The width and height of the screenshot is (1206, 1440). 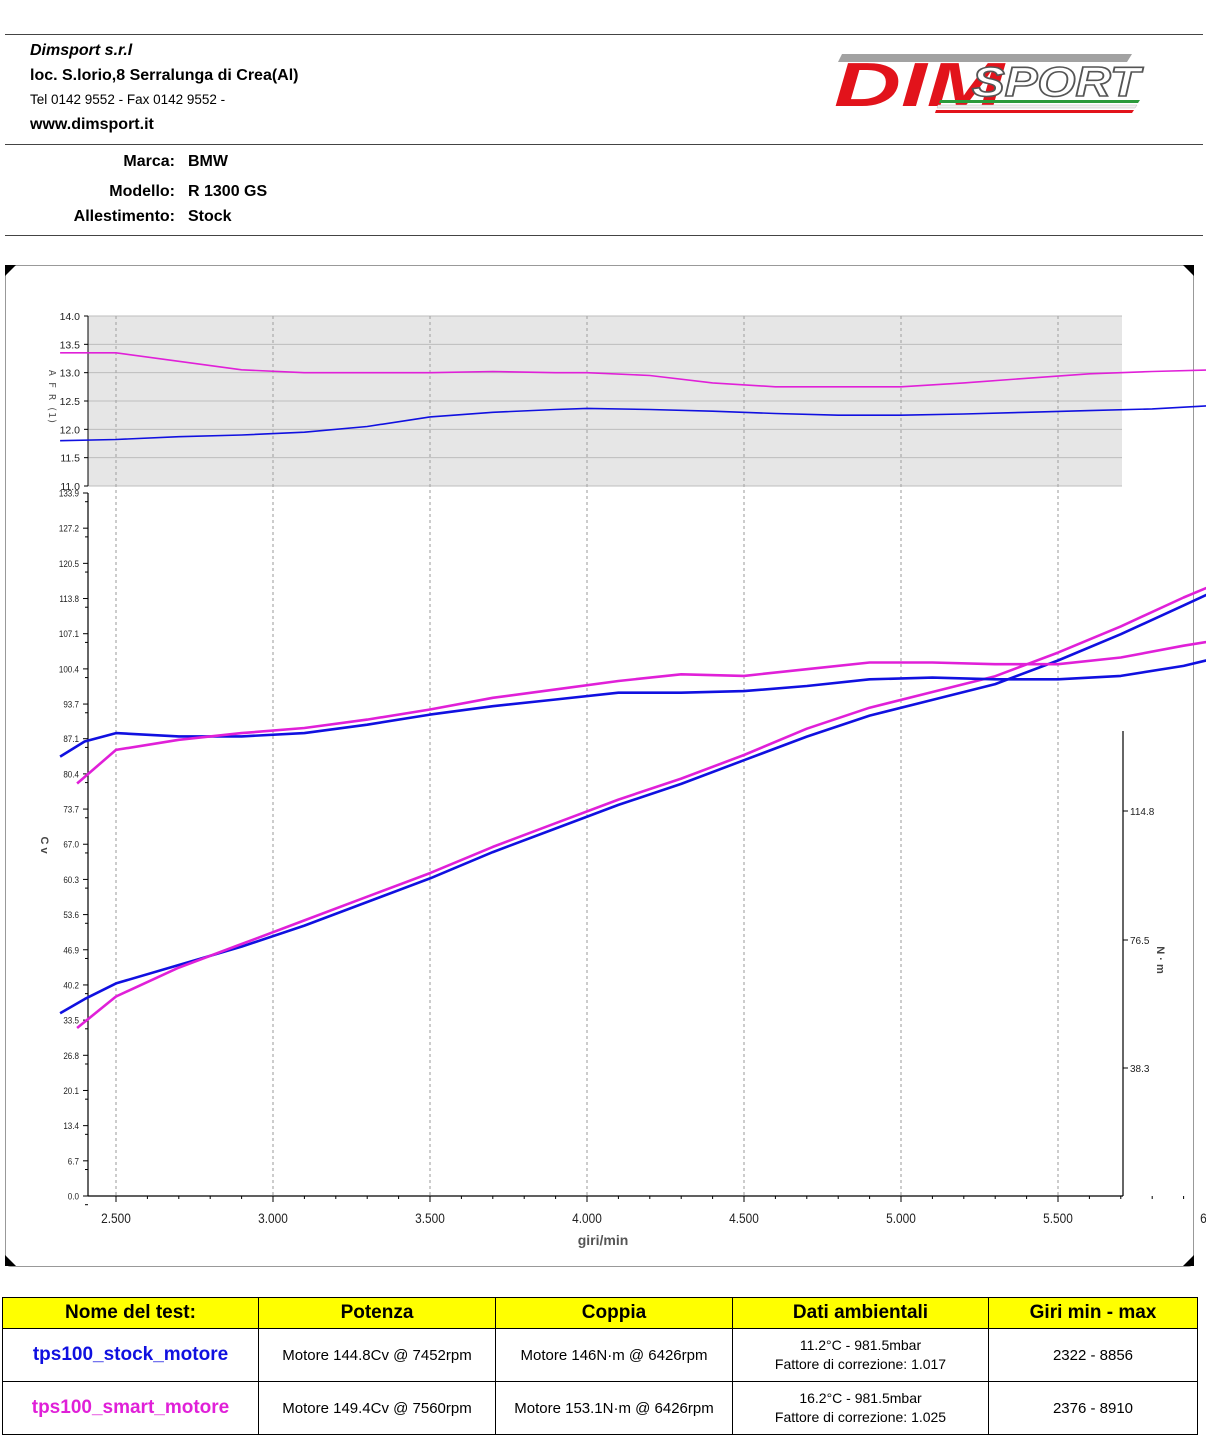 What do you see at coordinates (116, 1218) in the screenshot?
I see `rpm-tick-label: 2.500` at bounding box center [116, 1218].